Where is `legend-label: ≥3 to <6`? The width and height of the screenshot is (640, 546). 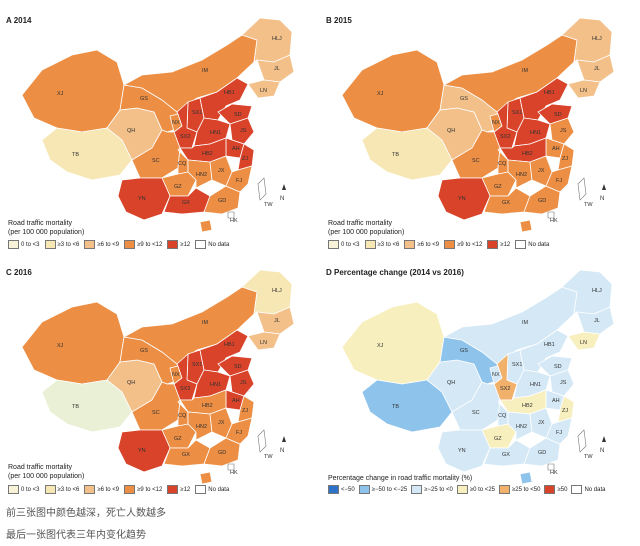 legend-label: ≥3 to <6 is located at coordinates (68, 244).